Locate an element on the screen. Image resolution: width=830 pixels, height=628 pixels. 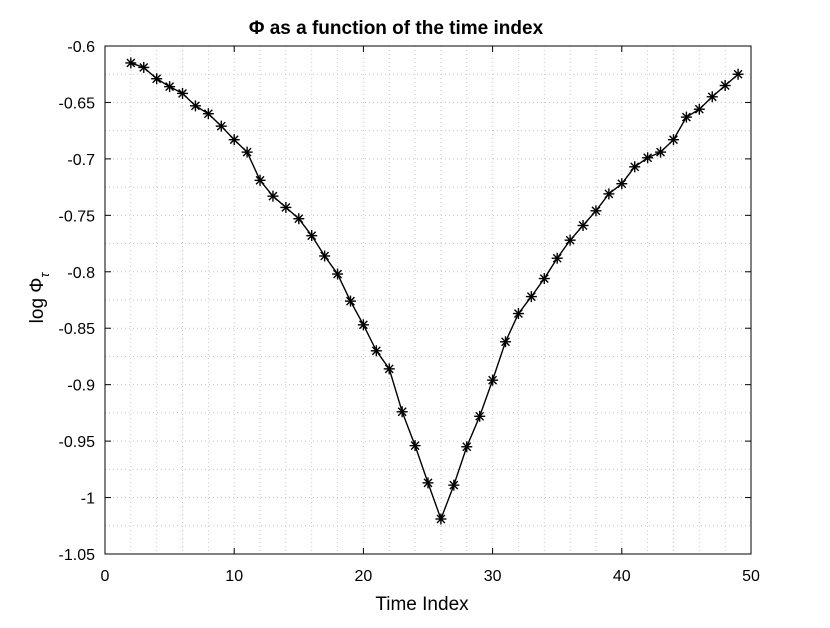
x-tick-label: 30 is located at coordinates (493, 576).